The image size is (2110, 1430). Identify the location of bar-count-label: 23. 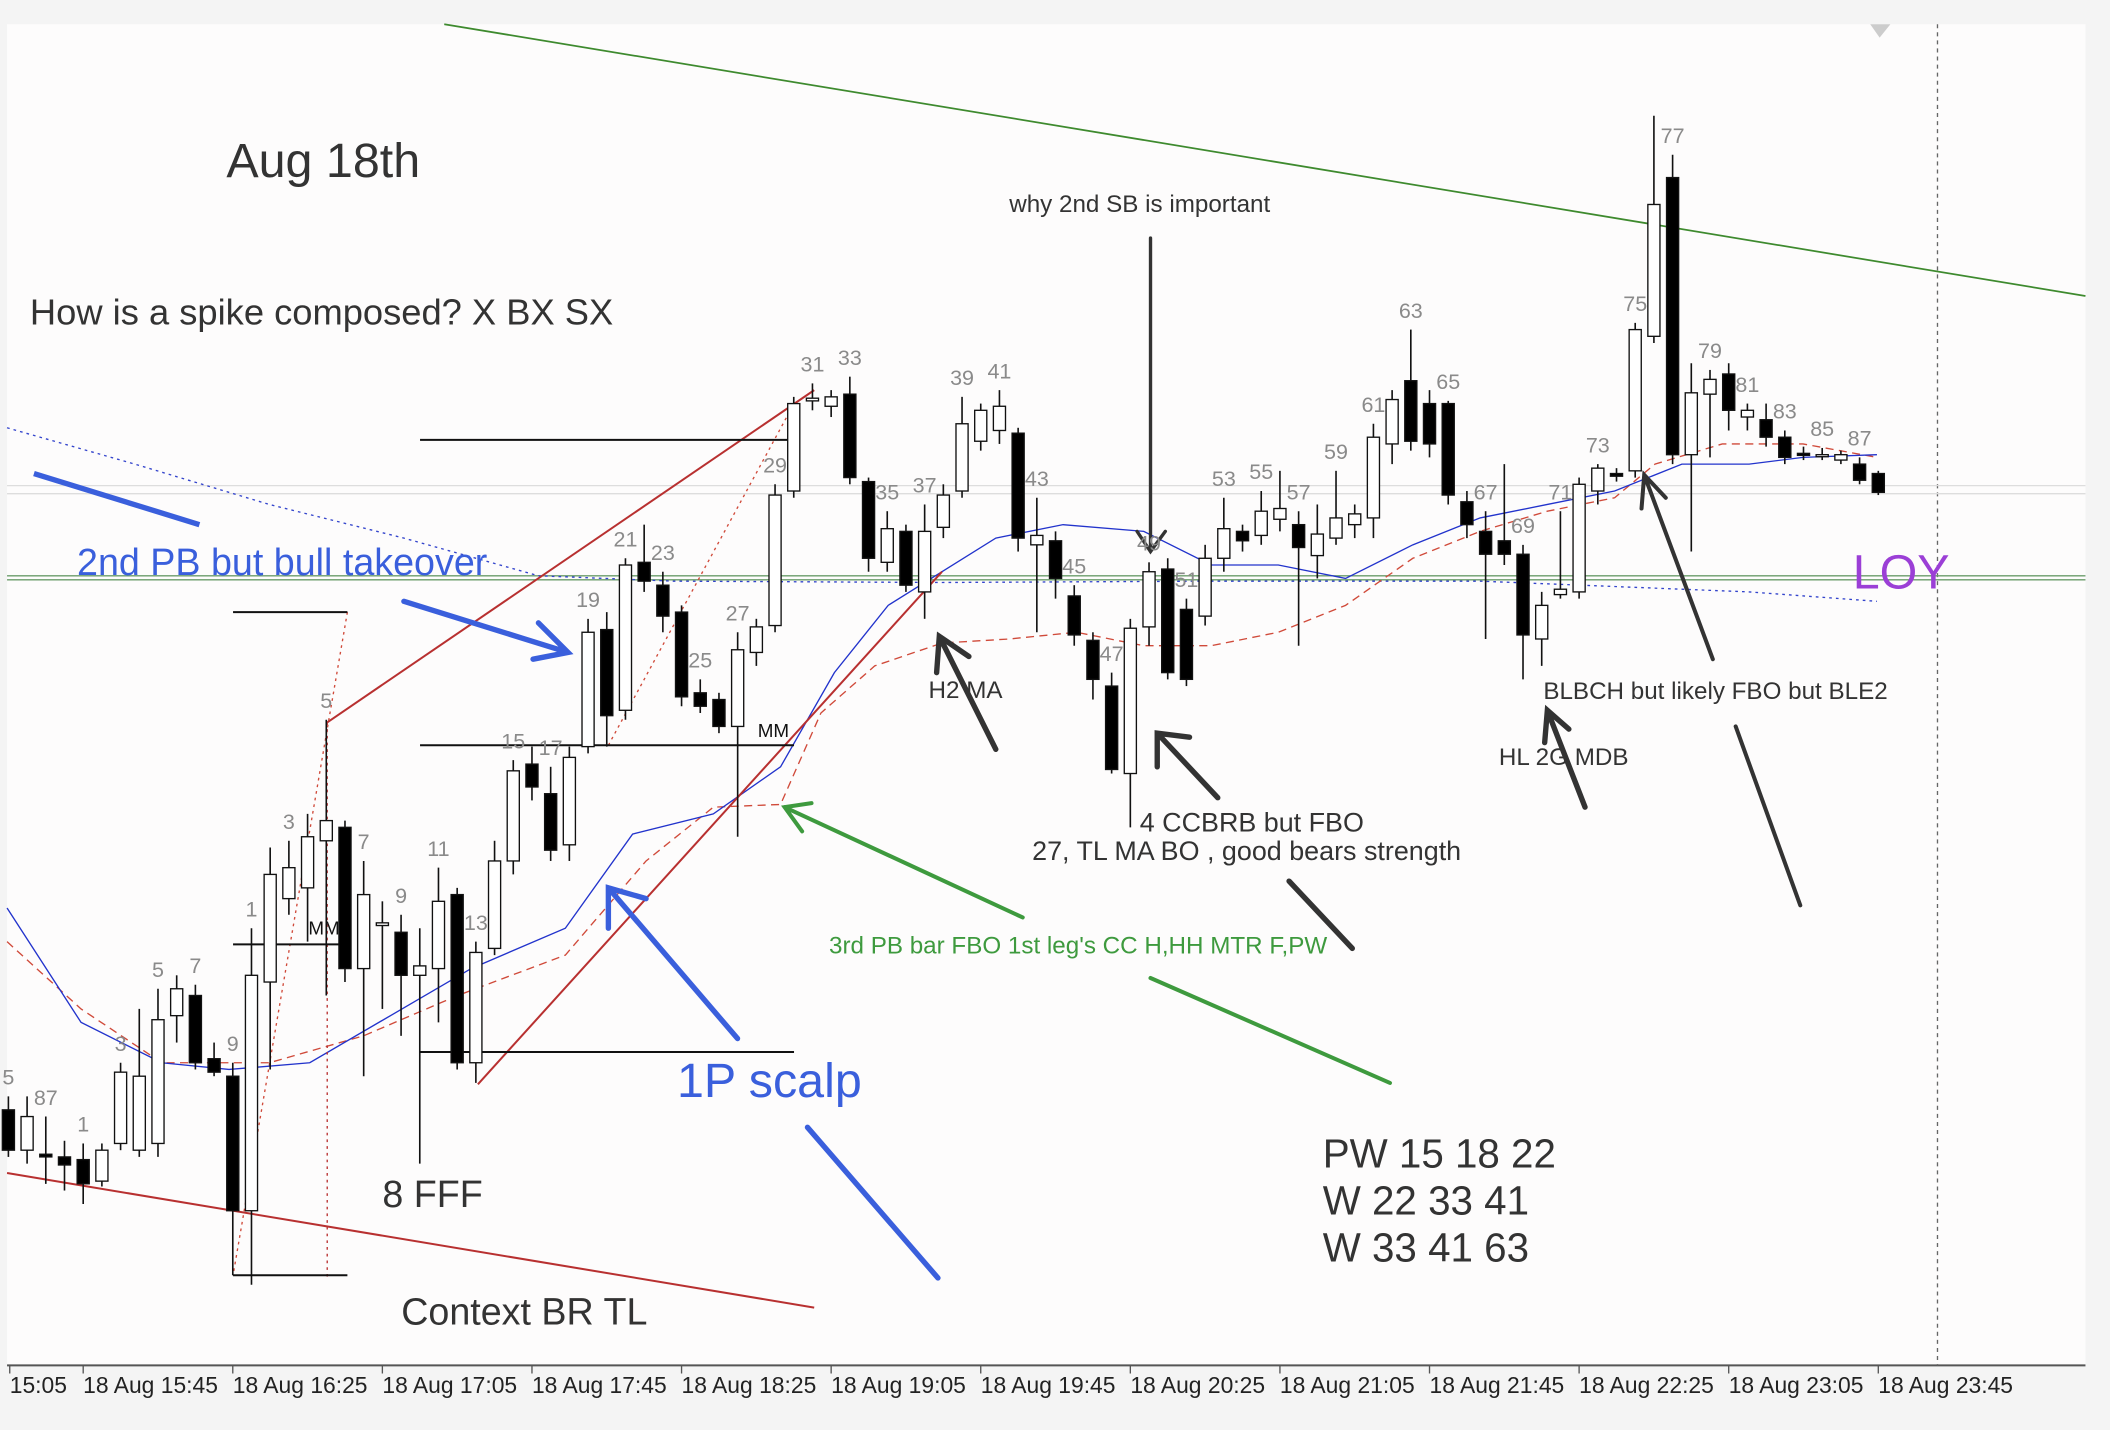
(663, 553).